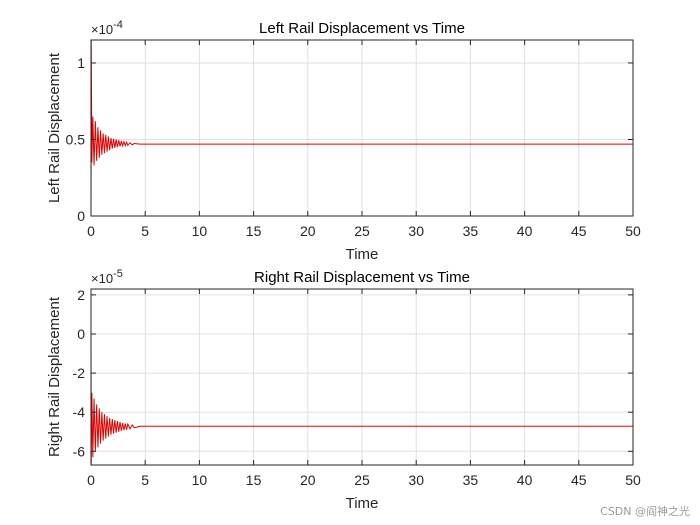  Describe the element at coordinates (54, 376) in the screenshot. I see `y-axis-label: Right Rail Displacement` at that location.